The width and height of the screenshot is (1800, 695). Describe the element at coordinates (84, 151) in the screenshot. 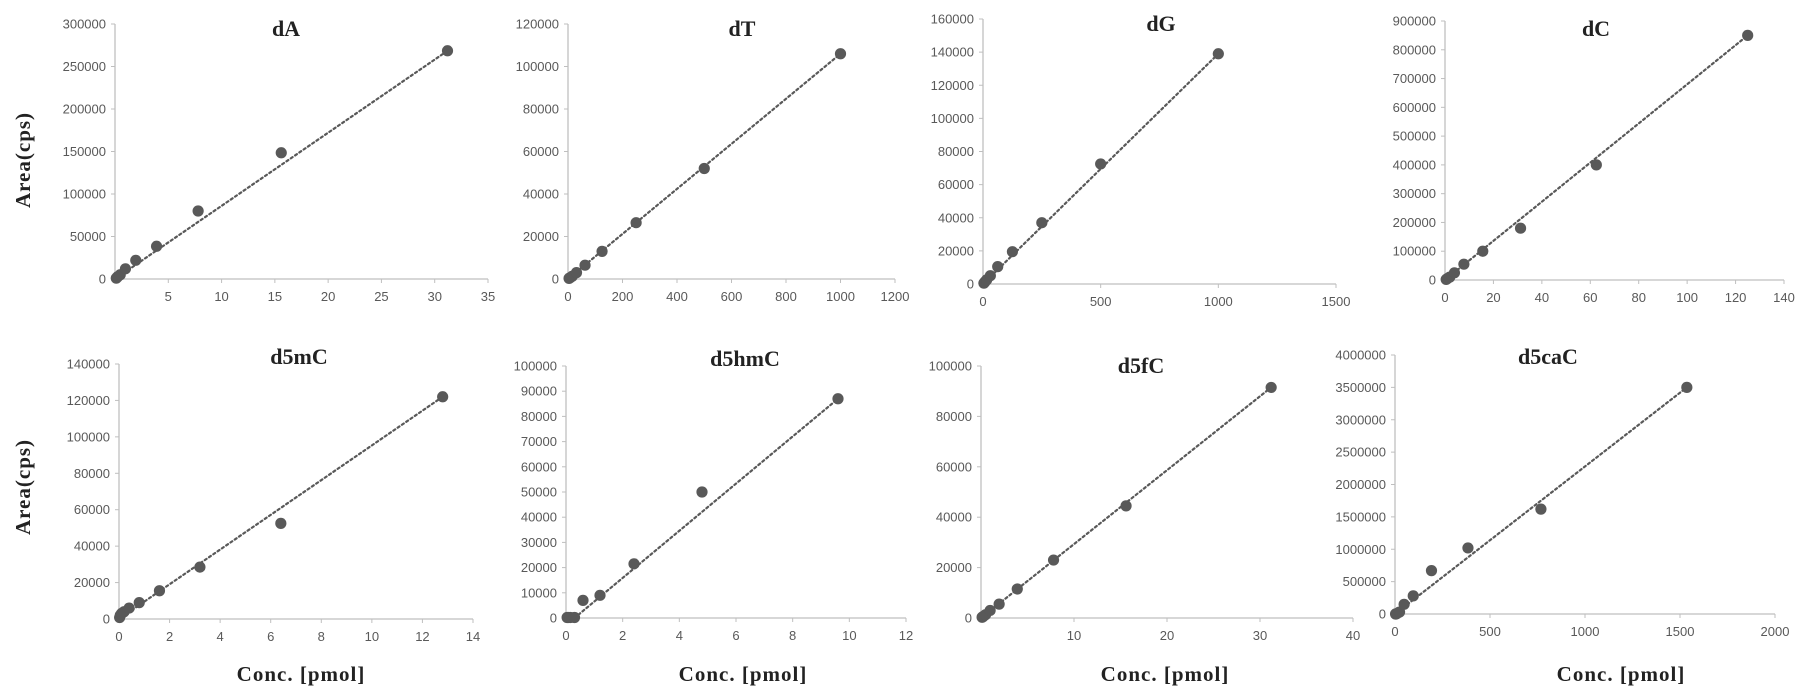

I see `y-tick-label: 150000` at that location.